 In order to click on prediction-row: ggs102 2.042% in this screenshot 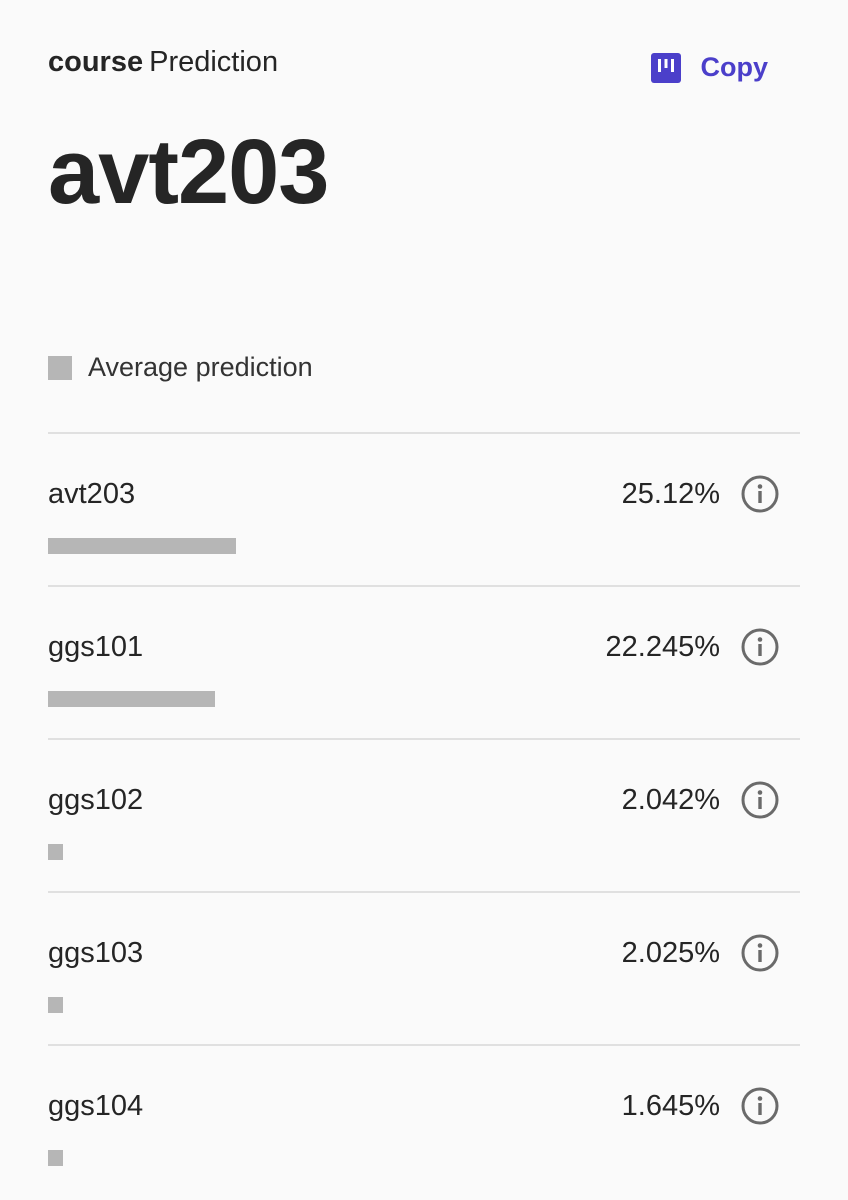, I will do `click(424, 814)`.